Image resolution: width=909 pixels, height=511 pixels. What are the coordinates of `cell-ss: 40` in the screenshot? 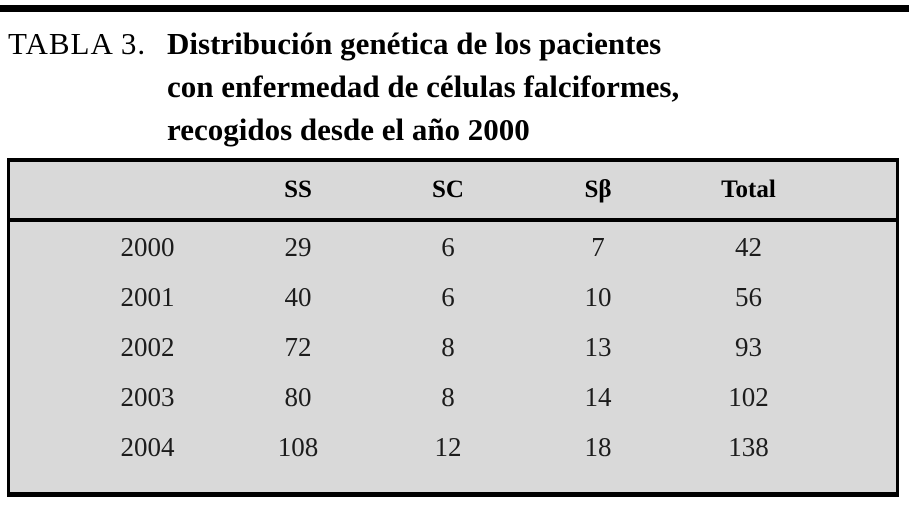 It's located at (298, 296).